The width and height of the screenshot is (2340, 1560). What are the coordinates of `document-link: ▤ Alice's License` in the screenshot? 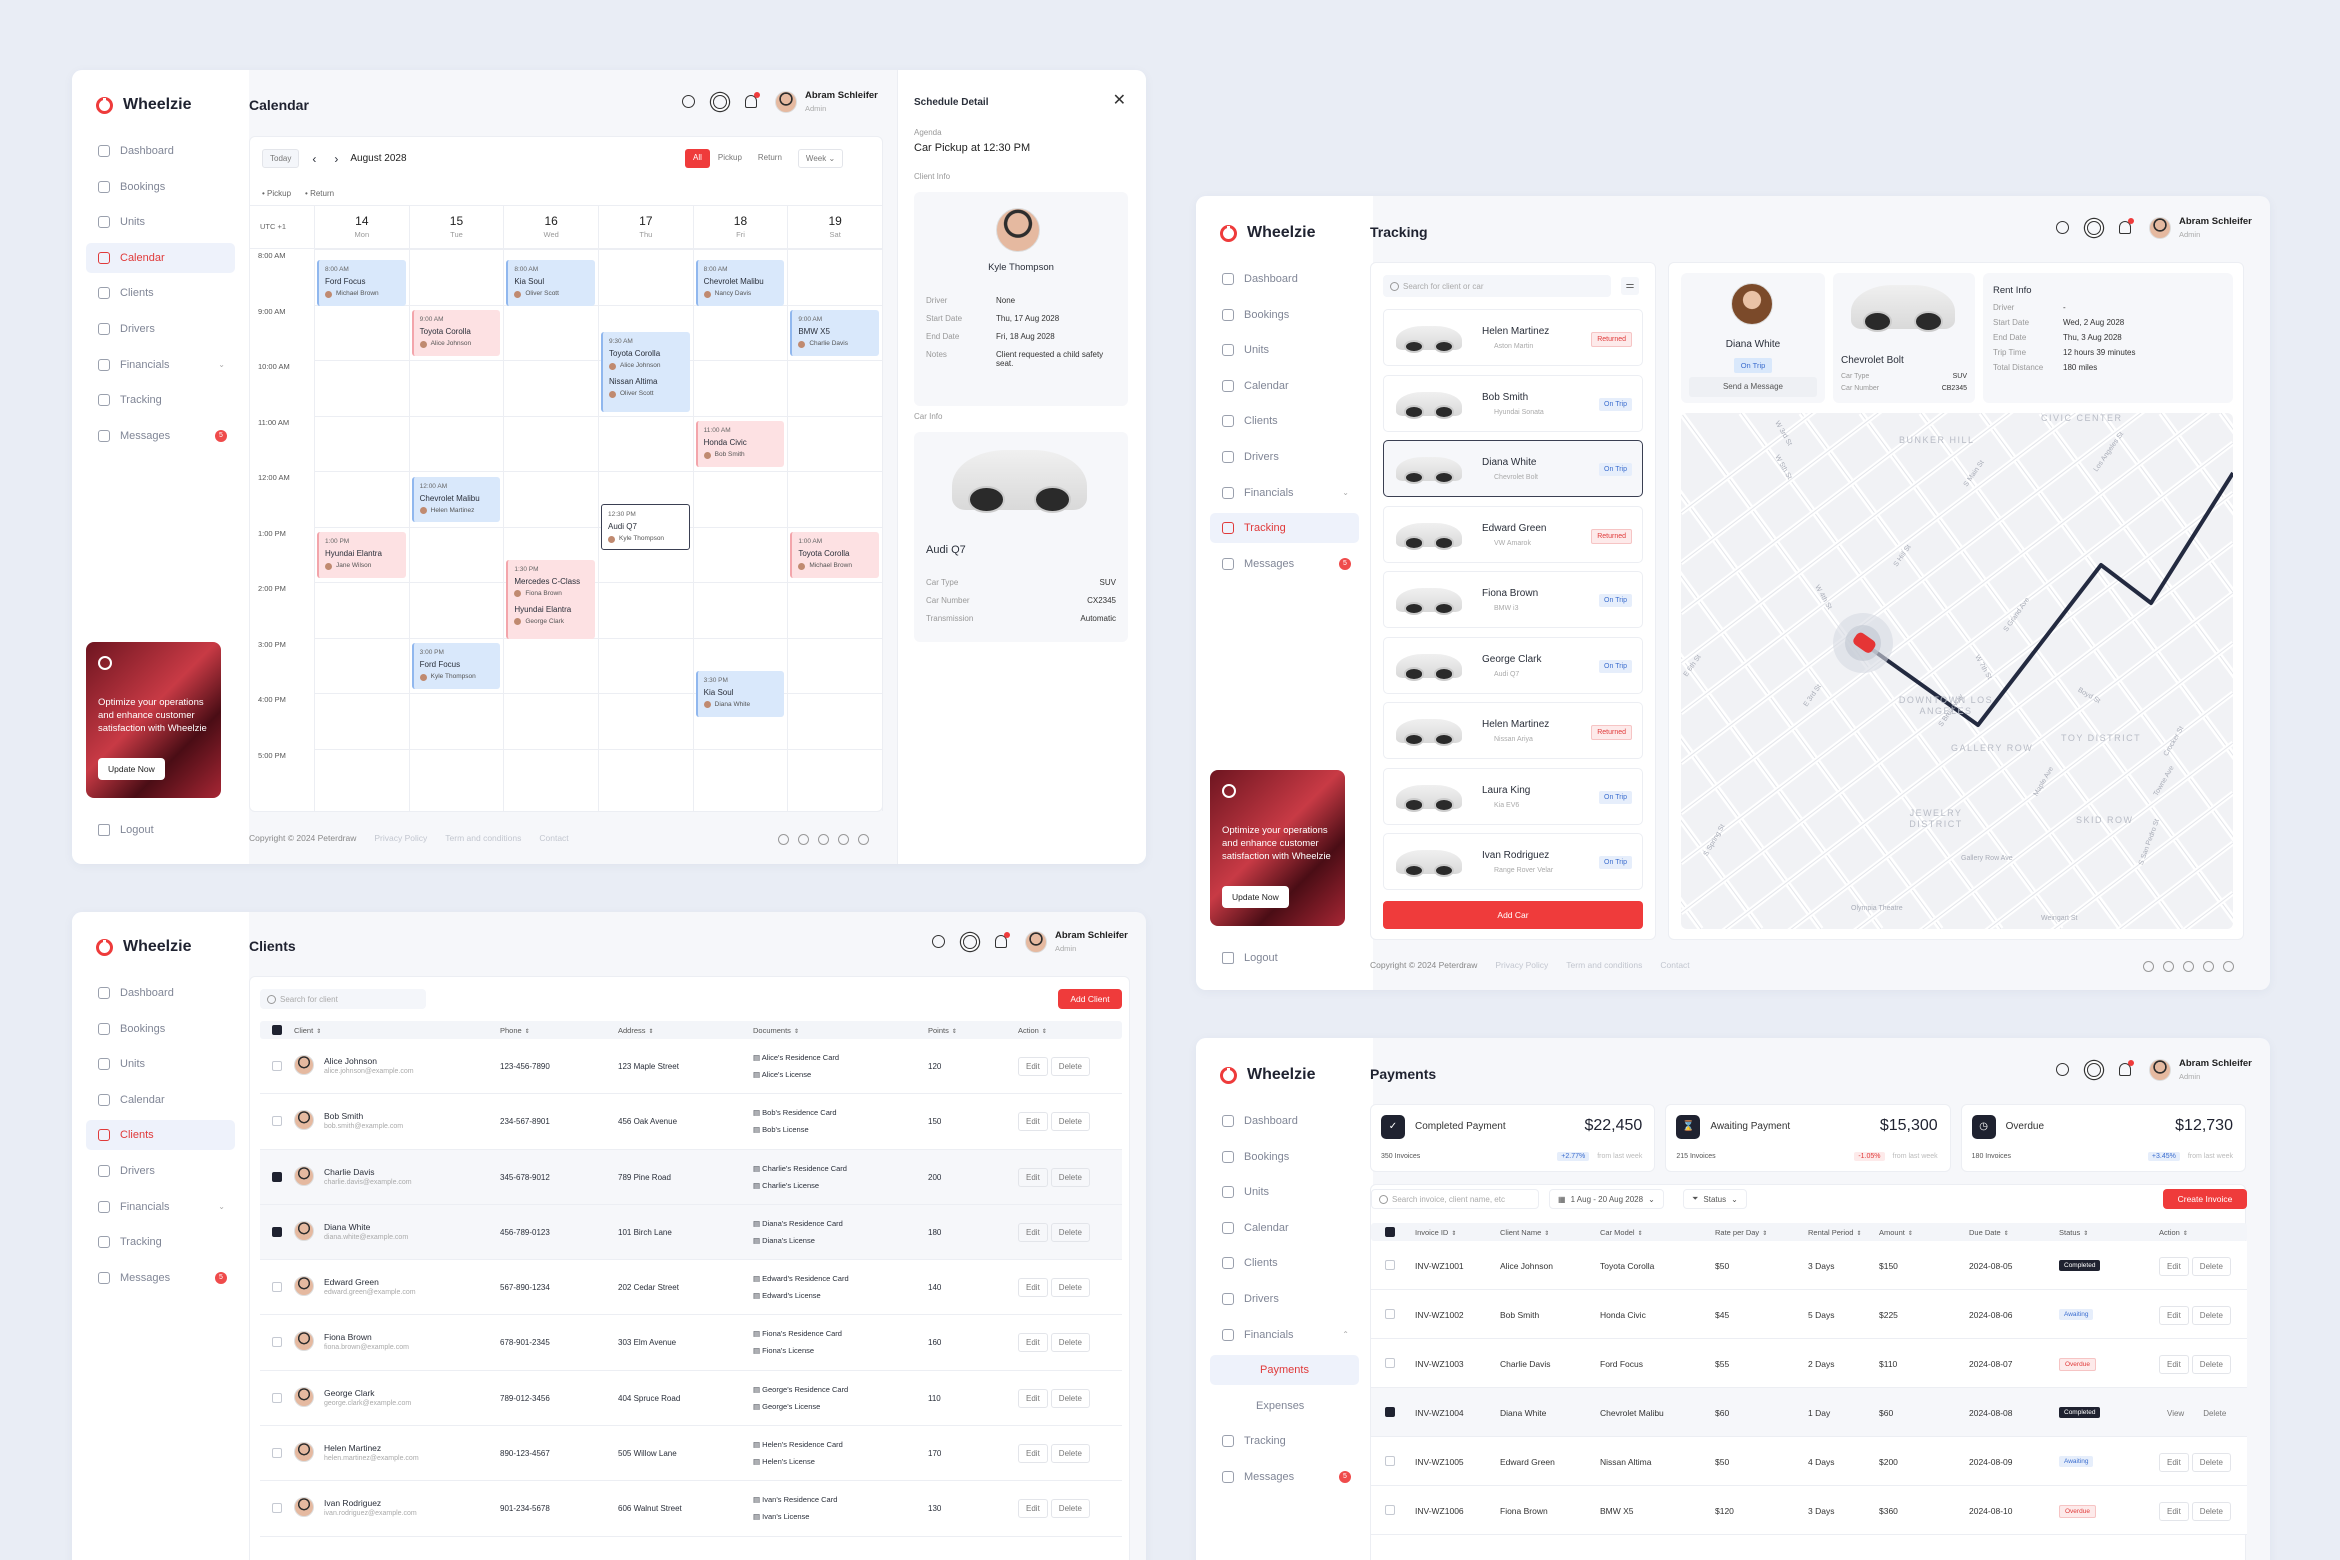 It's located at (782, 1074).